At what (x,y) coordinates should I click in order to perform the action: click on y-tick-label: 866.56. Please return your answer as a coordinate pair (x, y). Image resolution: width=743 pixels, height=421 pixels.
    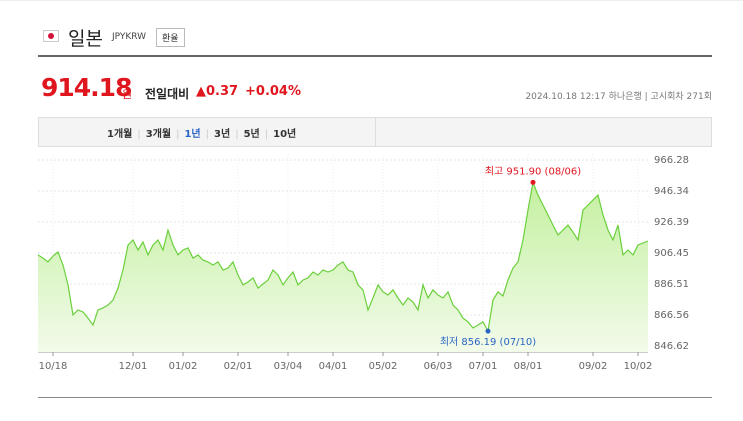
    Looking at the image, I should click on (671, 315).